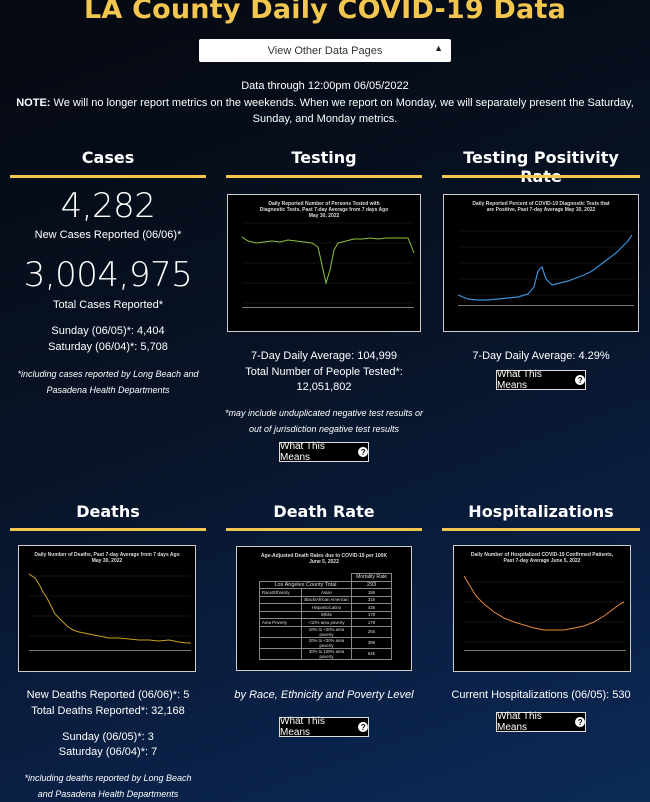 This screenshot has height=802, width=650. What do you see at coordinates (545, 268) in the screenshot?
I see `positivity-chart-svg` at bounding box center [545, 268].